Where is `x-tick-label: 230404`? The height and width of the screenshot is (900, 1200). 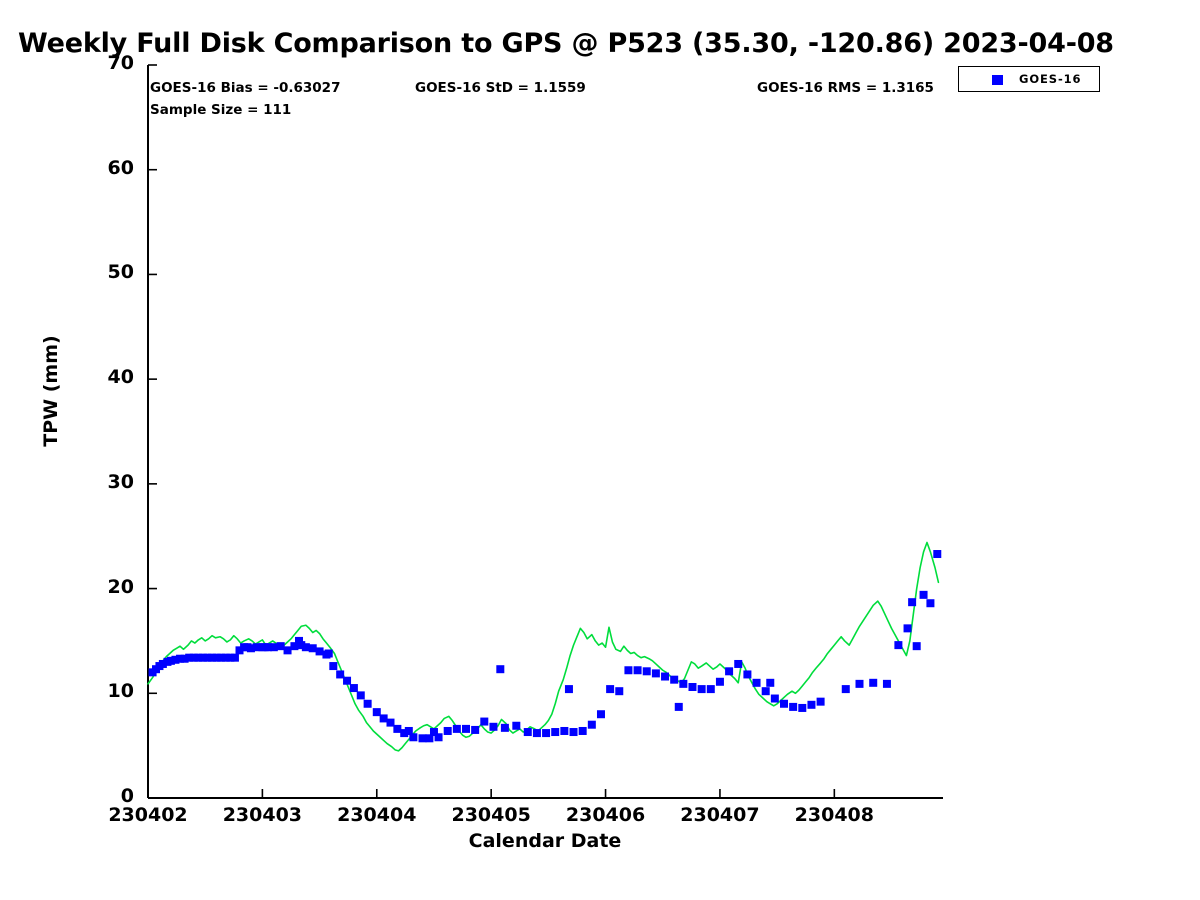 x-tick-label: 230404 is located at coordinates (377, 815).